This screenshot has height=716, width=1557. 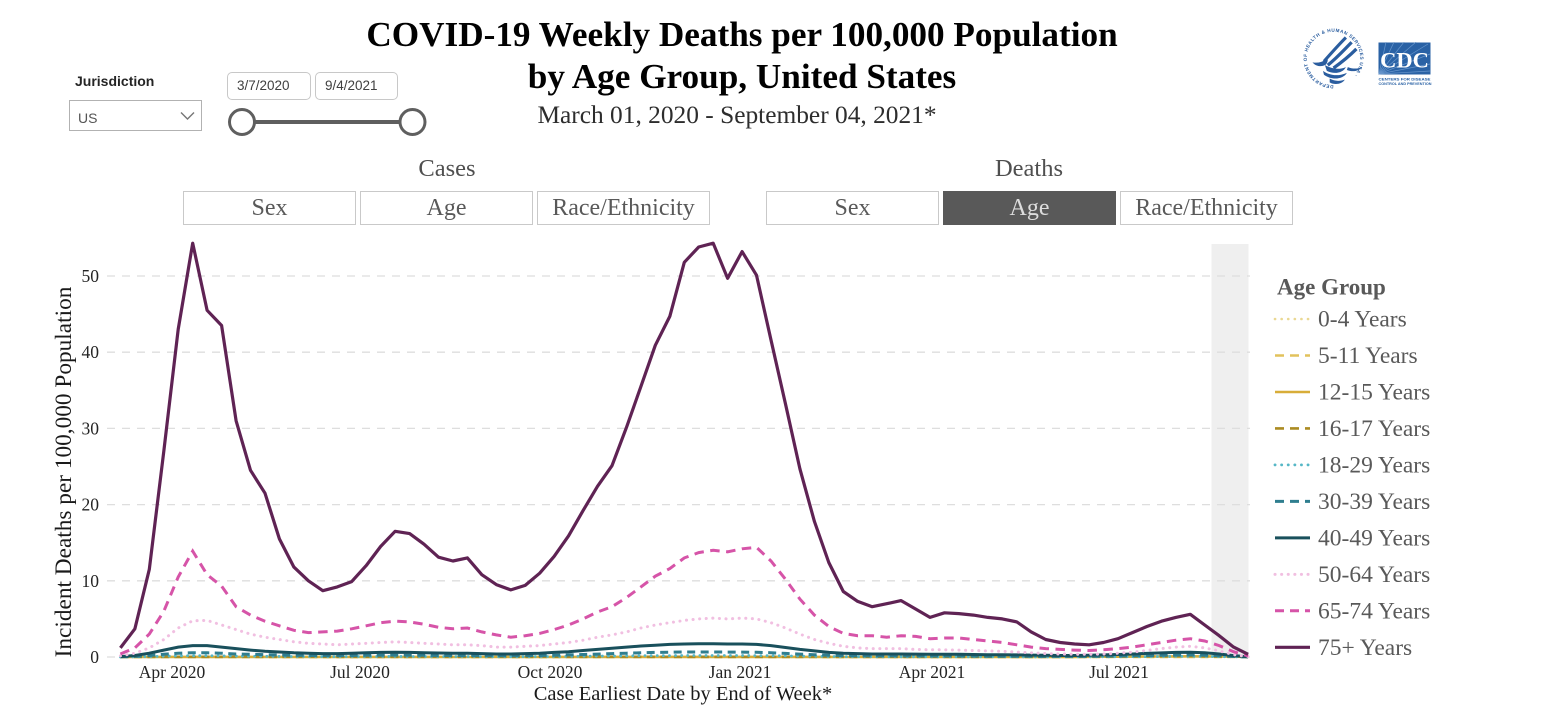 What do you see at coordinates (1374, 502) in the screenshot?
I see `svg-text: 30-39 Years` at bounding box center [1374, 502].